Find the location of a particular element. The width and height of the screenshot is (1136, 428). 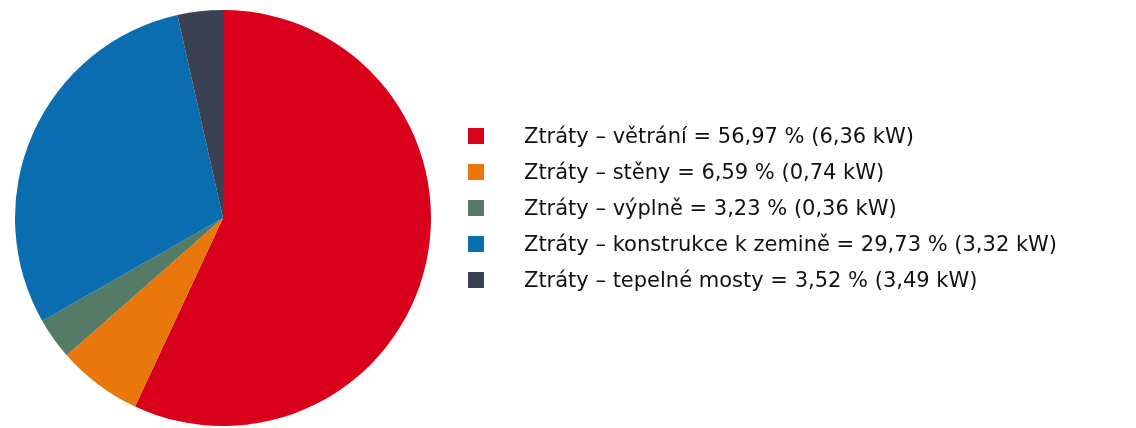

legend-label: Ztráty – konstrukce k zemině = 29,73 % (3,32 kW) is located at coordinates (791, 244).